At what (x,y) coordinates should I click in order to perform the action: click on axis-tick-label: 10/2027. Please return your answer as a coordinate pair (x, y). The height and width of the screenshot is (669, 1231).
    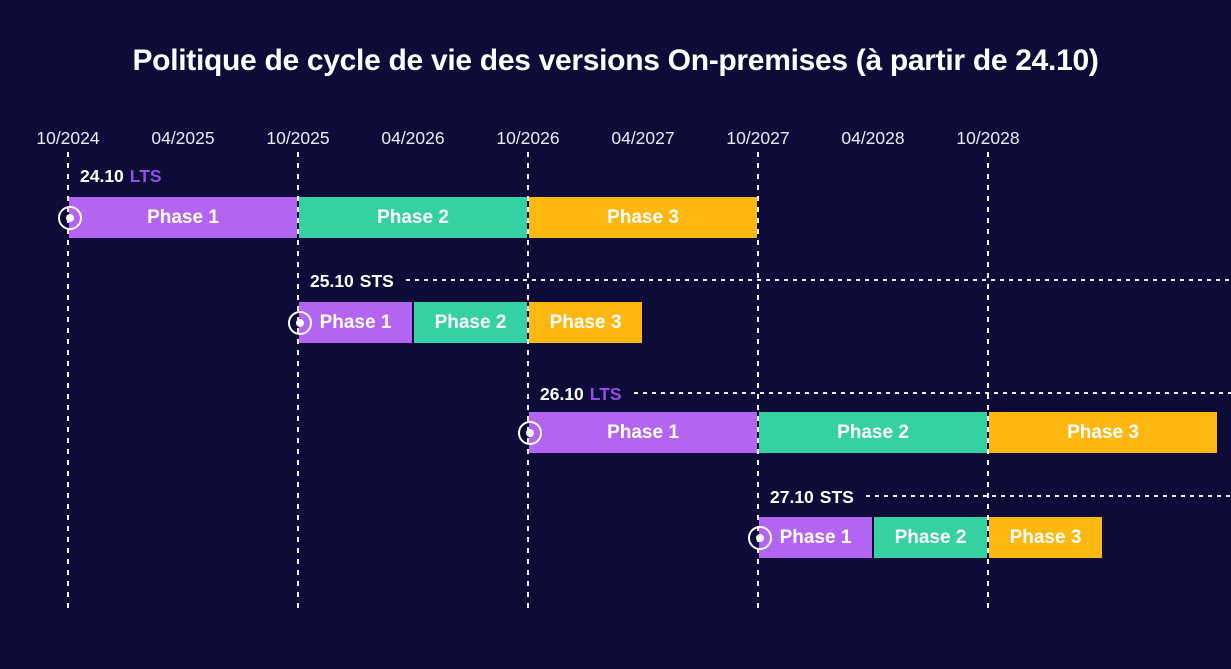
    Looking at the image, I should click on (758, 138).